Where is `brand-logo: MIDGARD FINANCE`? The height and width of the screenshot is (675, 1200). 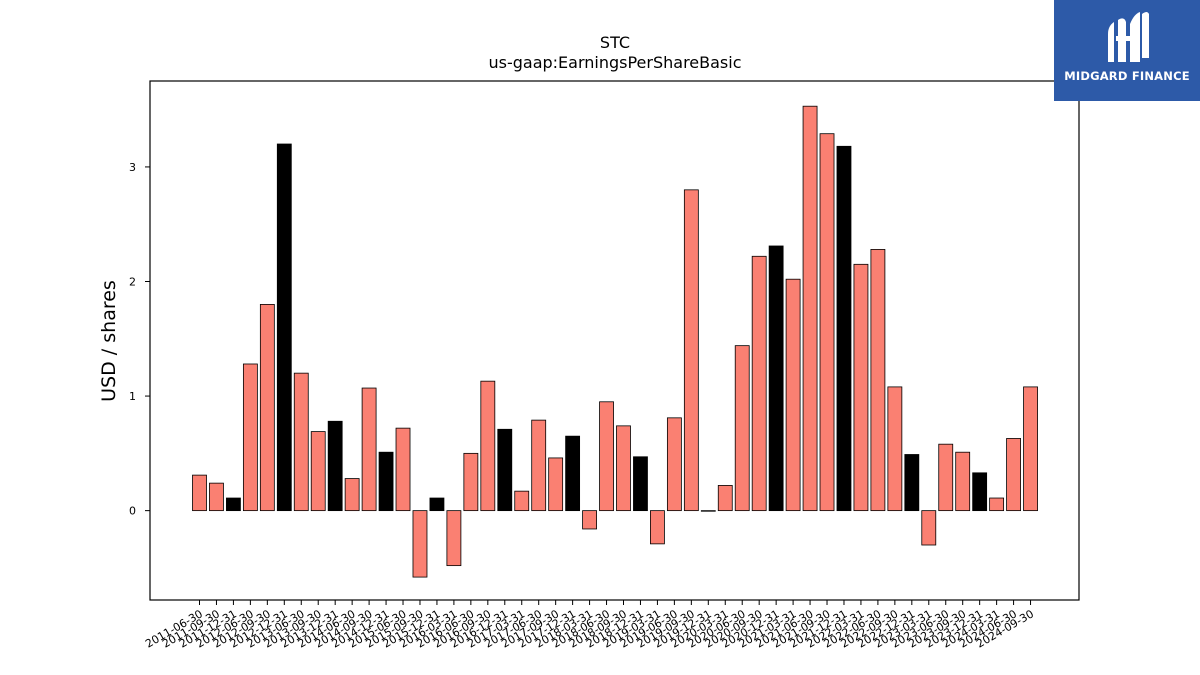 brand-logo: MIDGARD FINANCE is located at coordinates (1127, 50).